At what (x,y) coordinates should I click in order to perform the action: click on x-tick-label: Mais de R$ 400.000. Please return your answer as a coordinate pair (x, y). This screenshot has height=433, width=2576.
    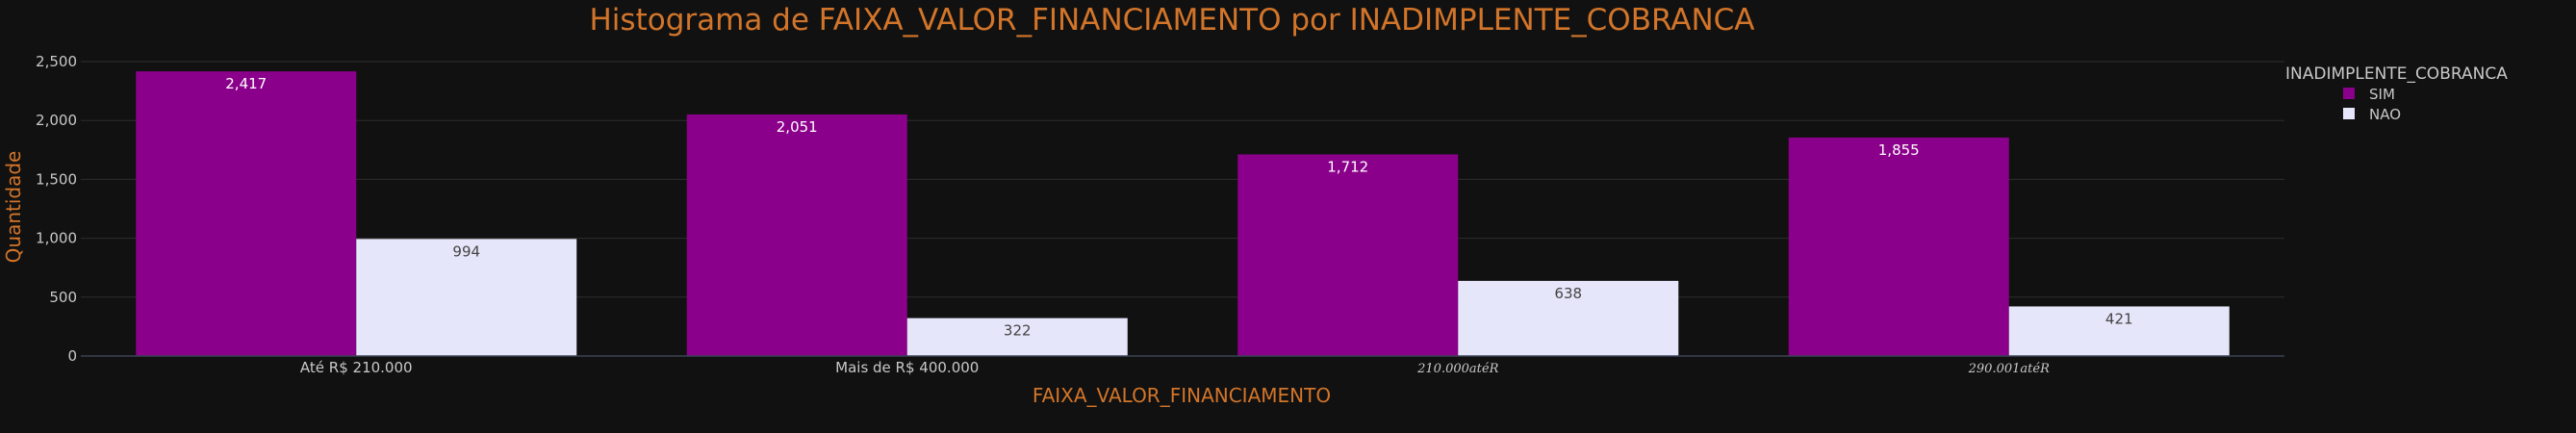
    Looking at the image, I should click on (907, 367).